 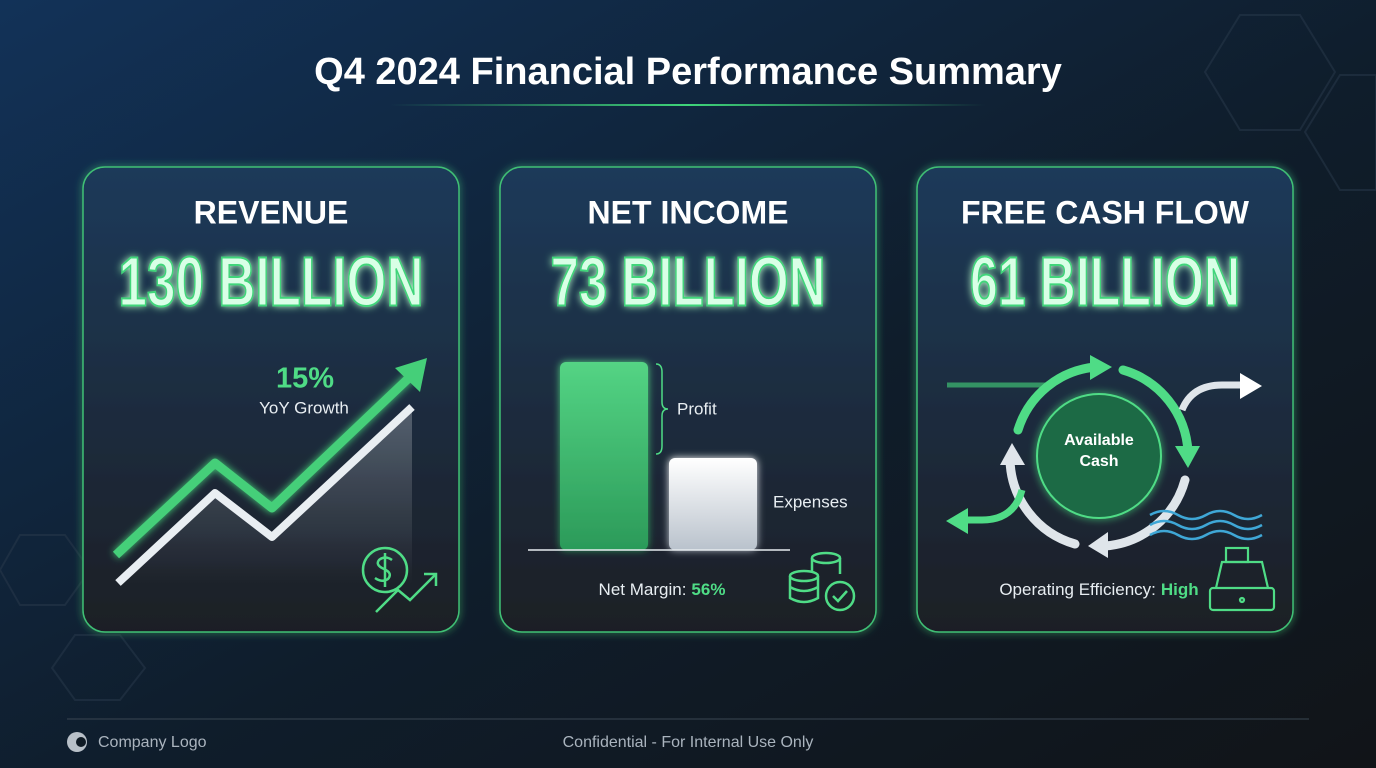 I want to click on coins-icon, so click(x=822, y=581).